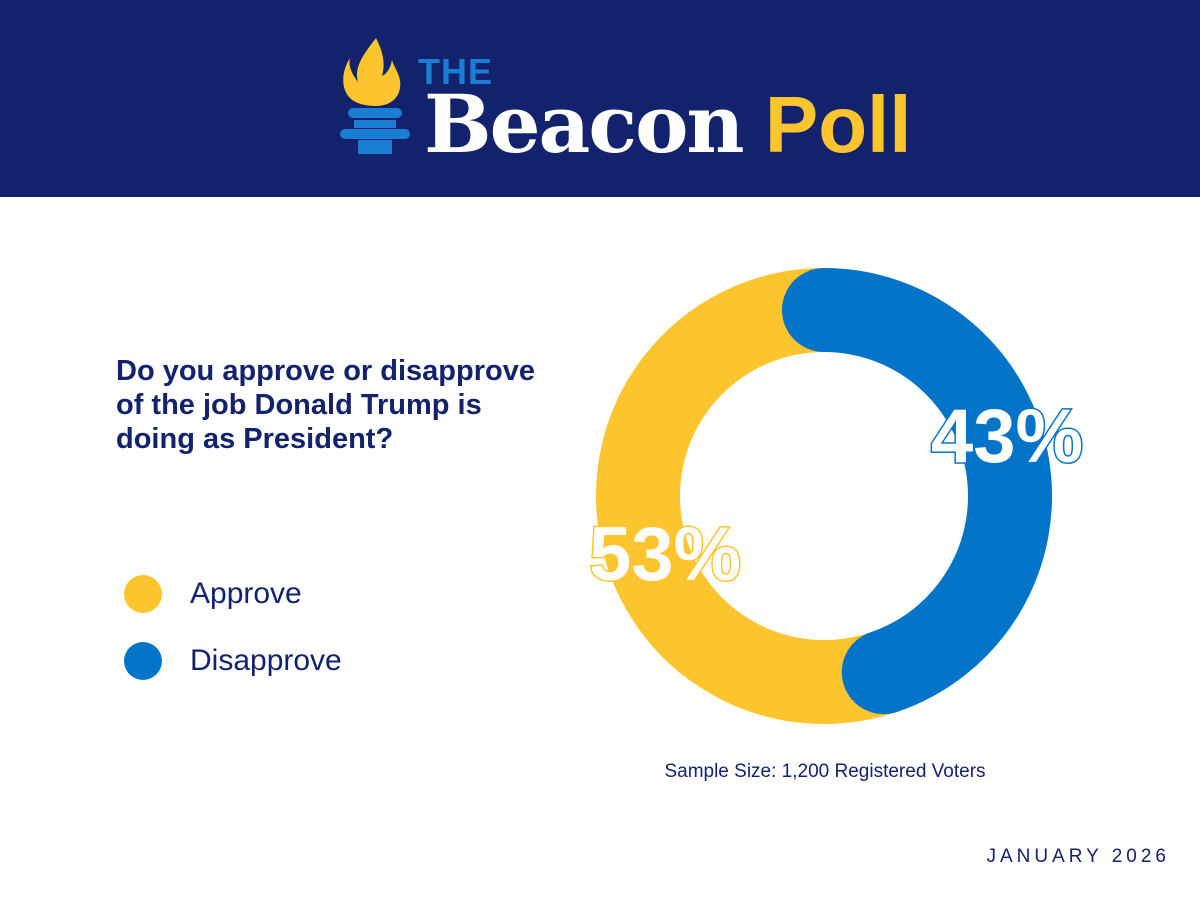 The image size is (1200, 900). What do you see at coordinates (266, 660) in the screenshot?
I see `legend-label-disapprove: Disapprove` at bounding box center [266, 660].